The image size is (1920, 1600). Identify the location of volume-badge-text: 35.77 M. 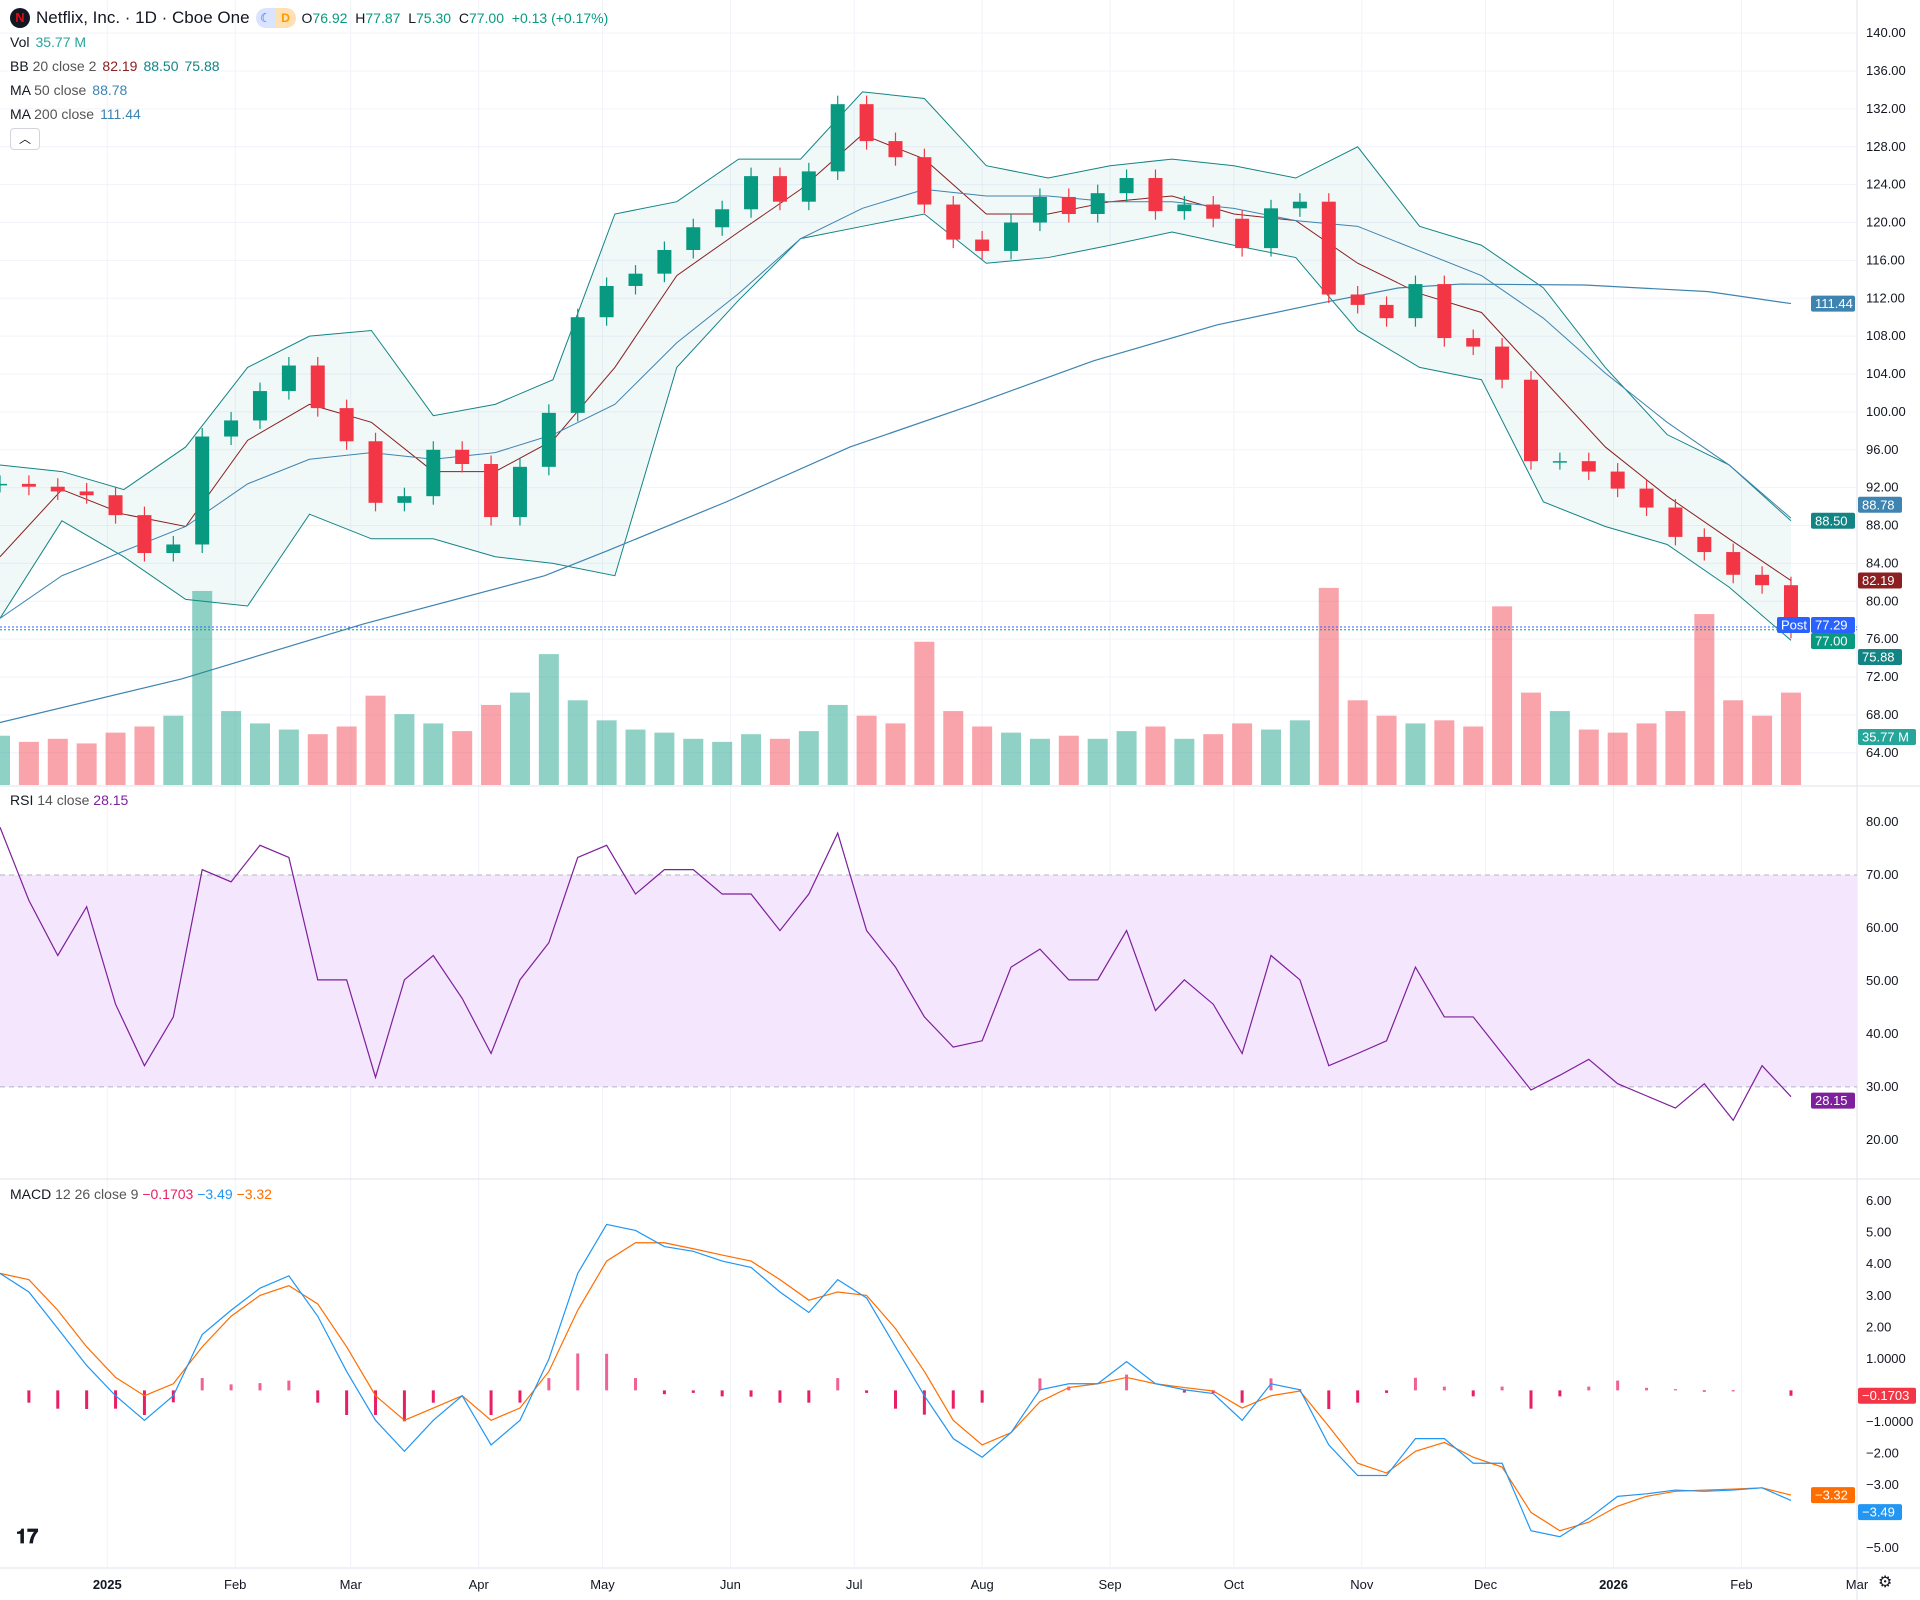
(1885, 737).